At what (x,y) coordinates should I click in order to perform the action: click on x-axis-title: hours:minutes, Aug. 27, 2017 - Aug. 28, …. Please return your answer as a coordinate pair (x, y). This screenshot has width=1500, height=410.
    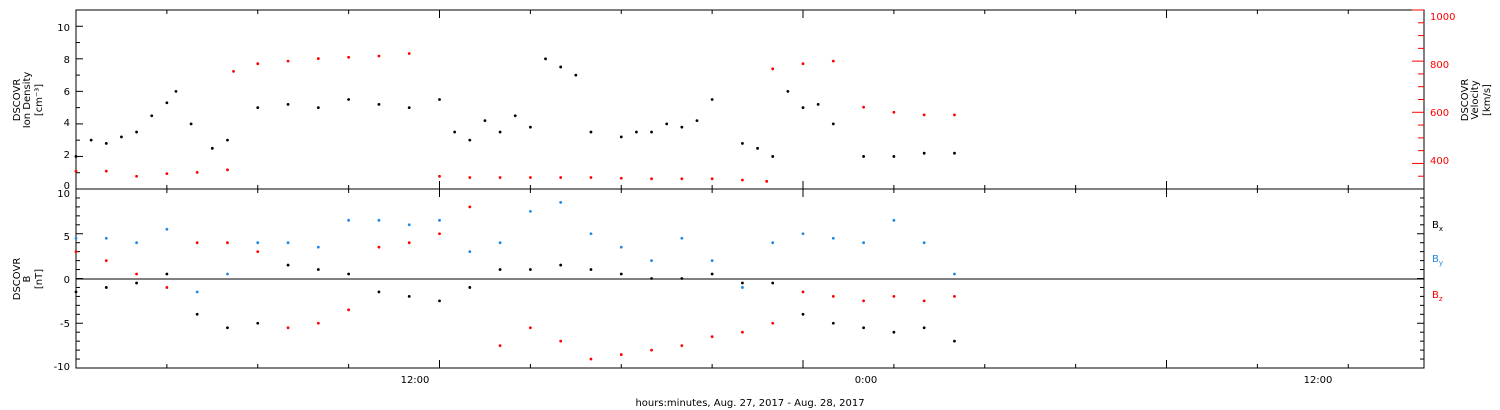
    Looking at the image, I should click on (749, 403).